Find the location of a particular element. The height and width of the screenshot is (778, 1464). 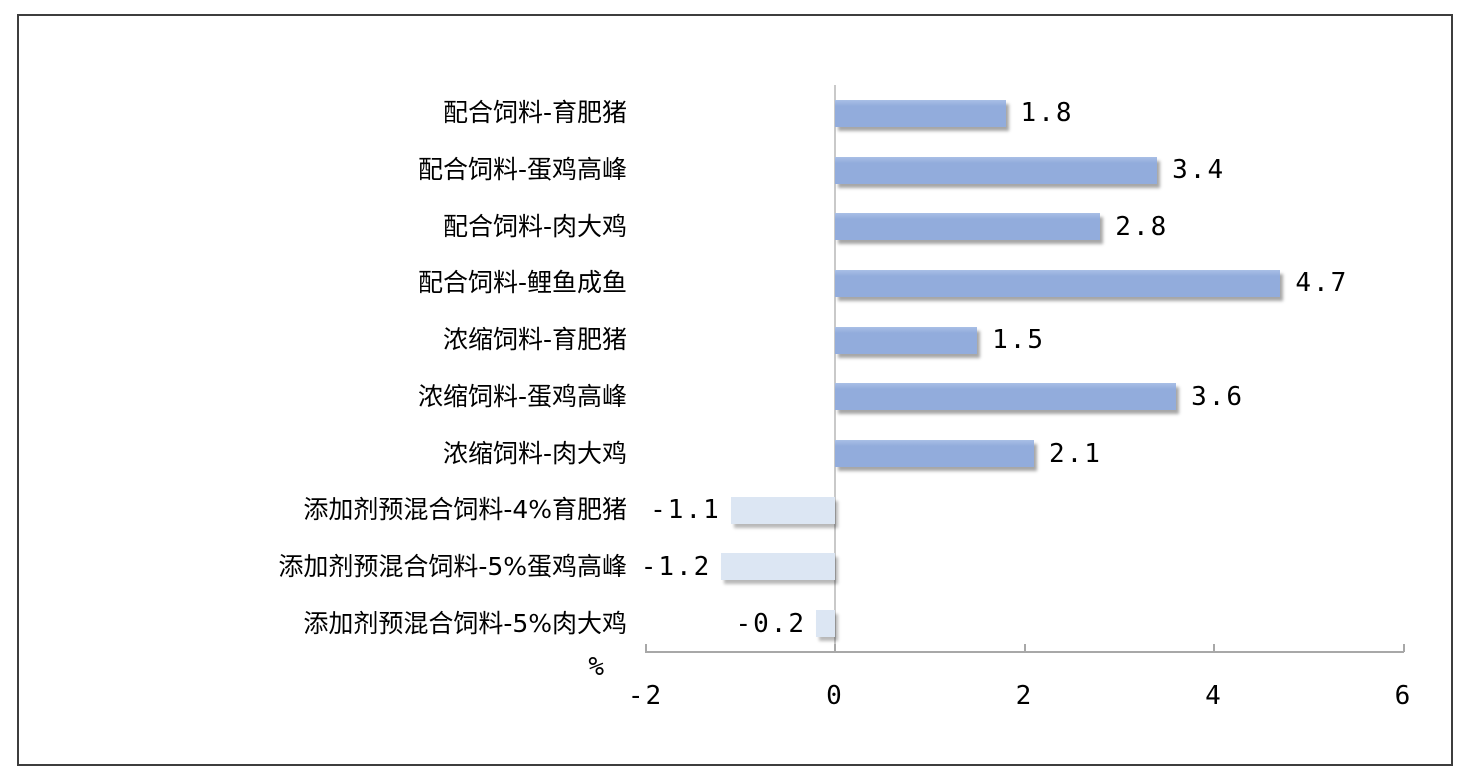

category-label: 配合饲料-肉大鸡 is located at coordinates (534, 226).